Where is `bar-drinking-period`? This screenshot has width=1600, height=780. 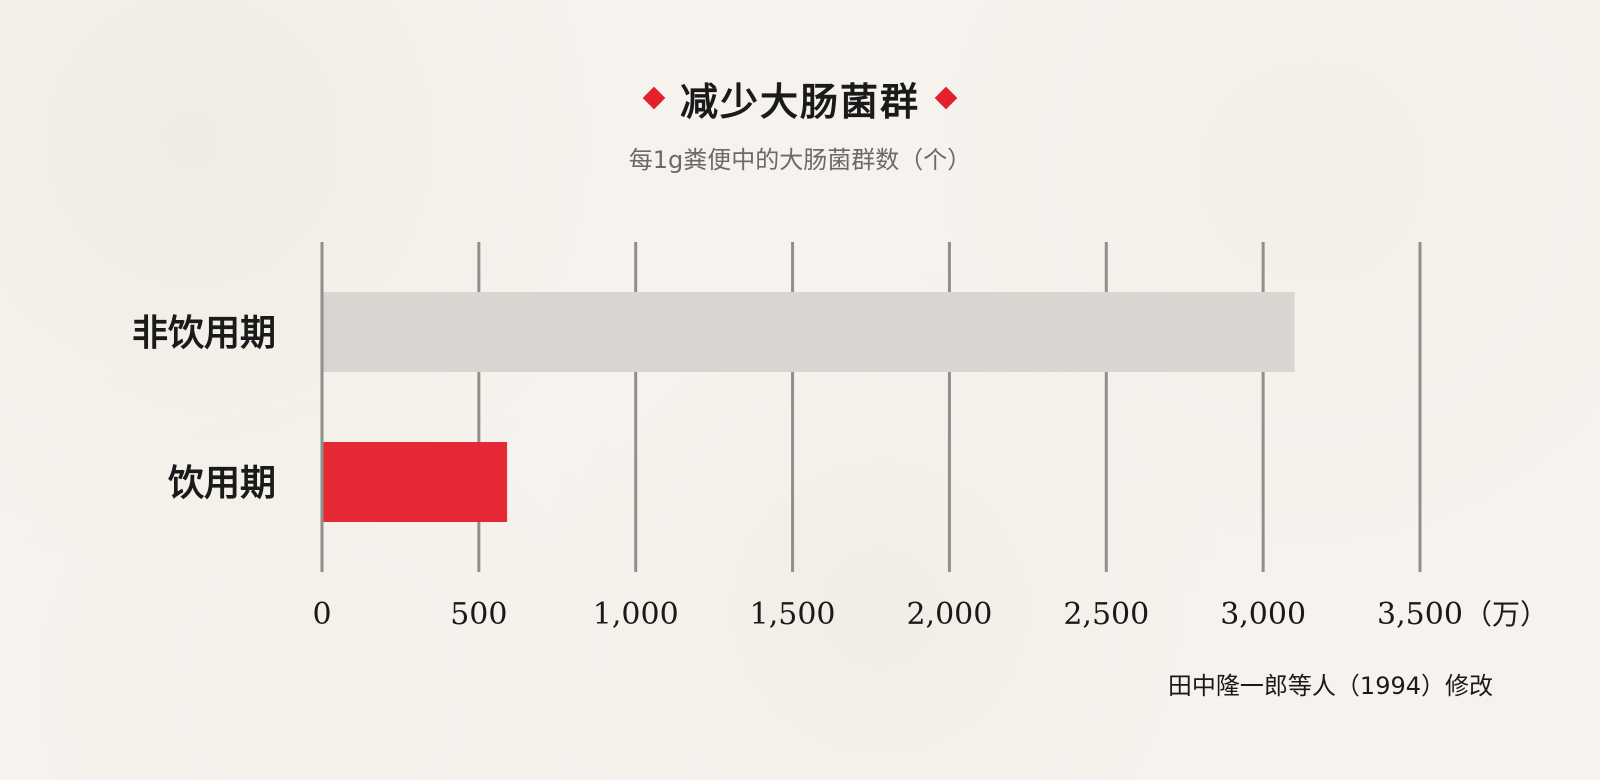 bar-drinking-period is located at coordinates (415, 482).